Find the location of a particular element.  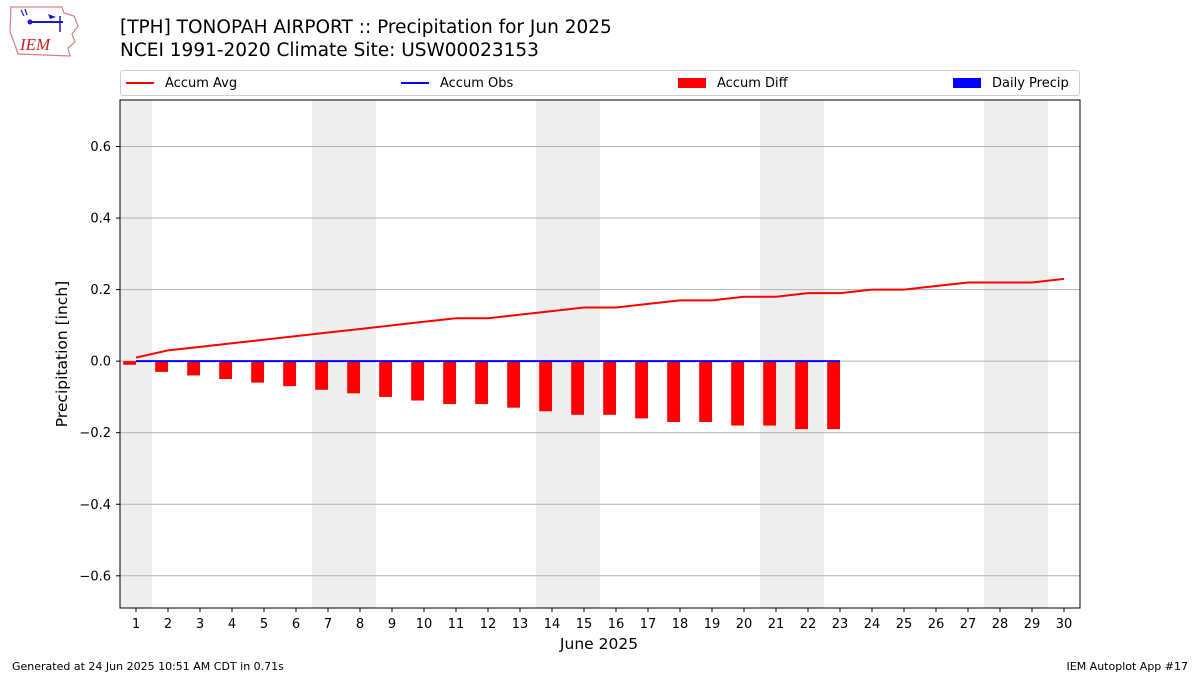

x-tick-label: 21 is located at coordinates (776, 624).